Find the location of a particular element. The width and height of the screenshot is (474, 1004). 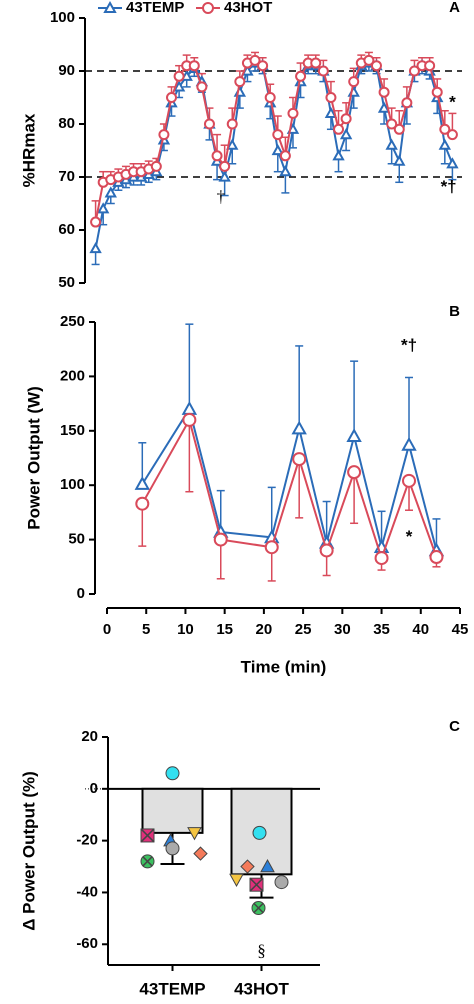

y-tick-label: 80 is located at coordinates (66, 123).